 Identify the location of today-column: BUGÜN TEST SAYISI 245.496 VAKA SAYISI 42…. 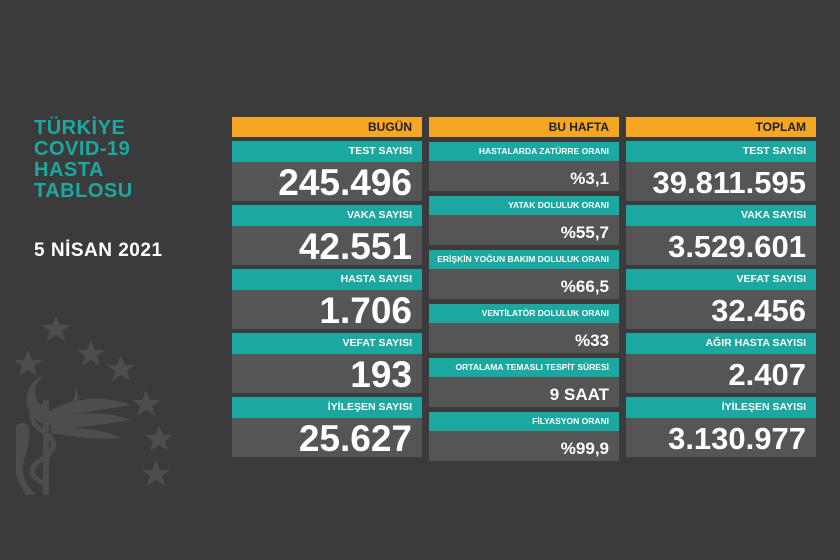
(327, 288).